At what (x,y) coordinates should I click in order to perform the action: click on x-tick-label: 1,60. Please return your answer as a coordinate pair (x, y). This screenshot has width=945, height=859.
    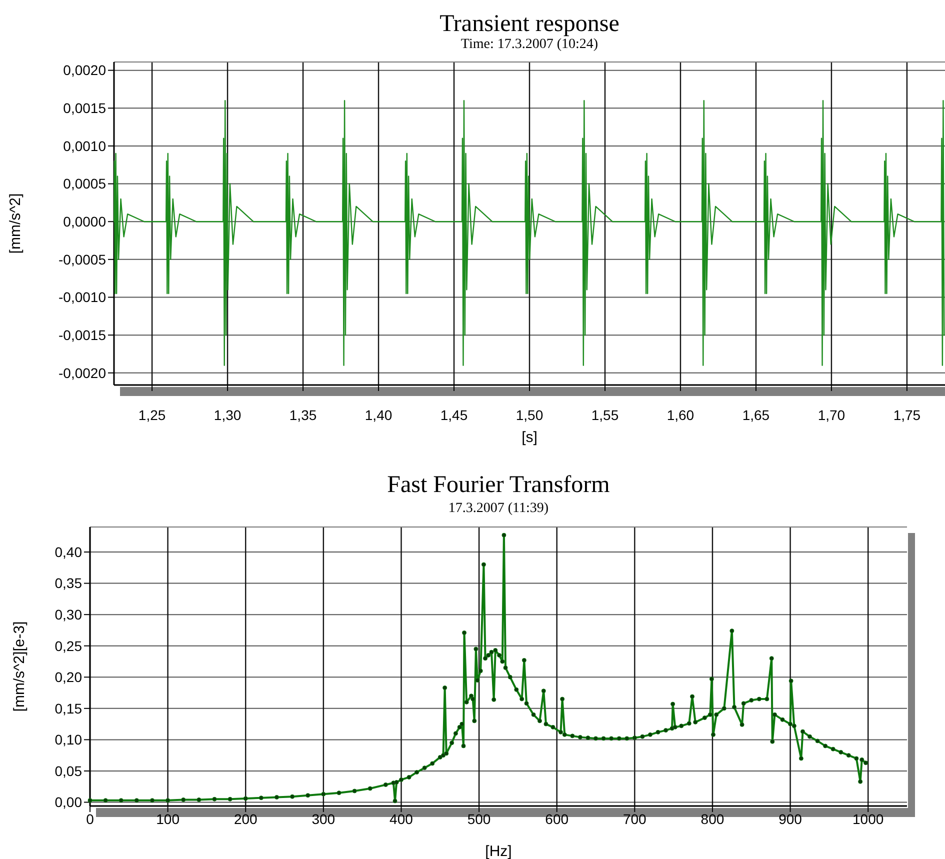
    Looking at the image, I should click on (680, 415).